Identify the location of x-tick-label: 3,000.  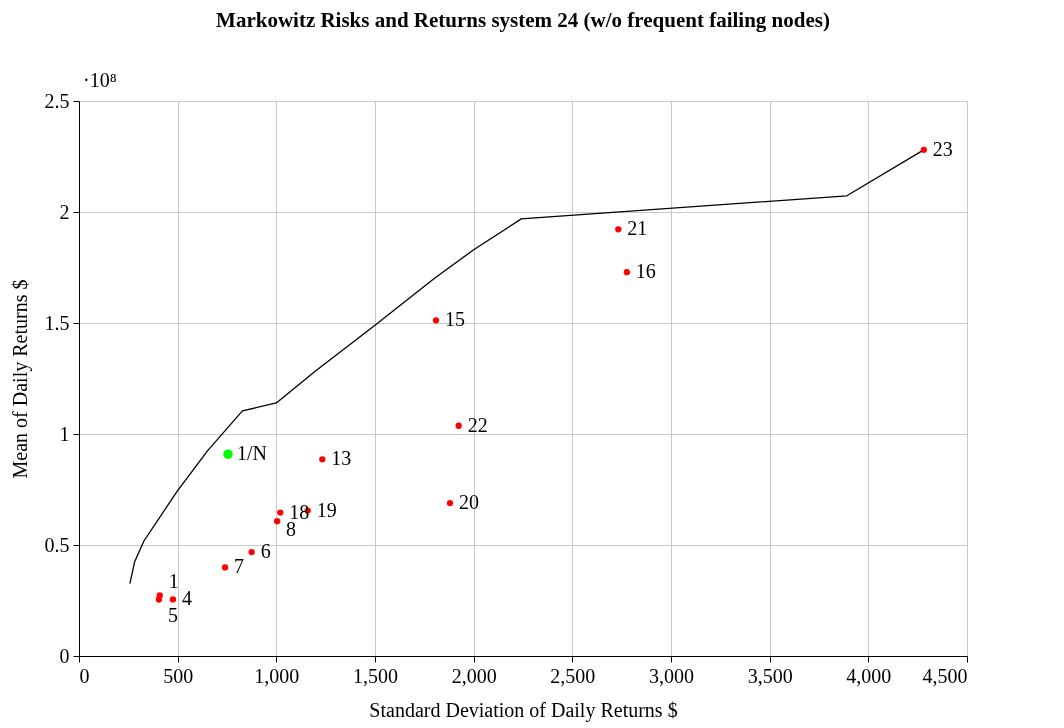
(671, 675).